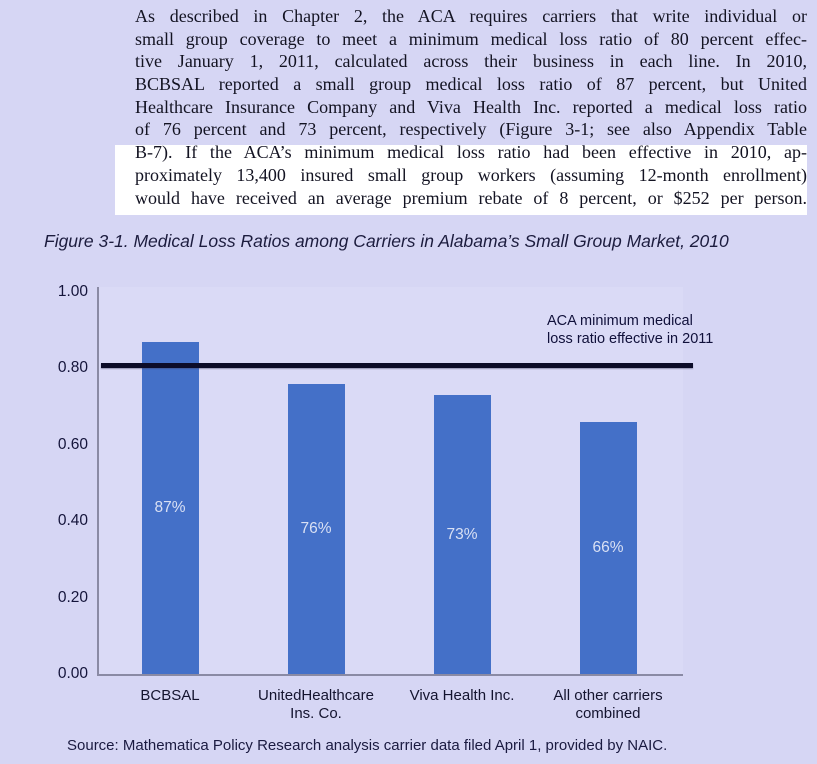 Image resolution: width=817 pixels, height=764 pixels. I want to click on y-axis-tick-label: 0.60, so click(72, 444).